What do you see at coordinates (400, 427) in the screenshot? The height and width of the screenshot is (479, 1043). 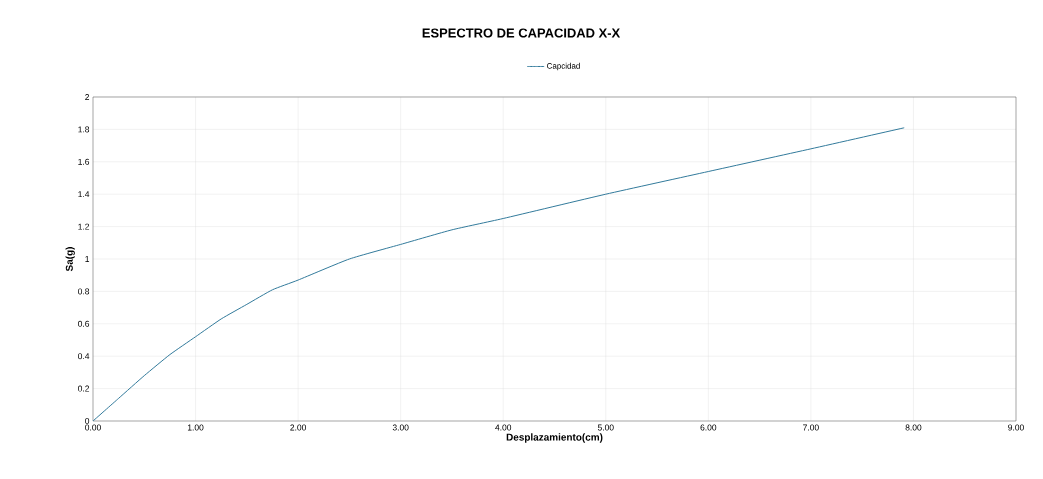 I see `x-tick-label: 3.00` at bounding box center [400, 427].